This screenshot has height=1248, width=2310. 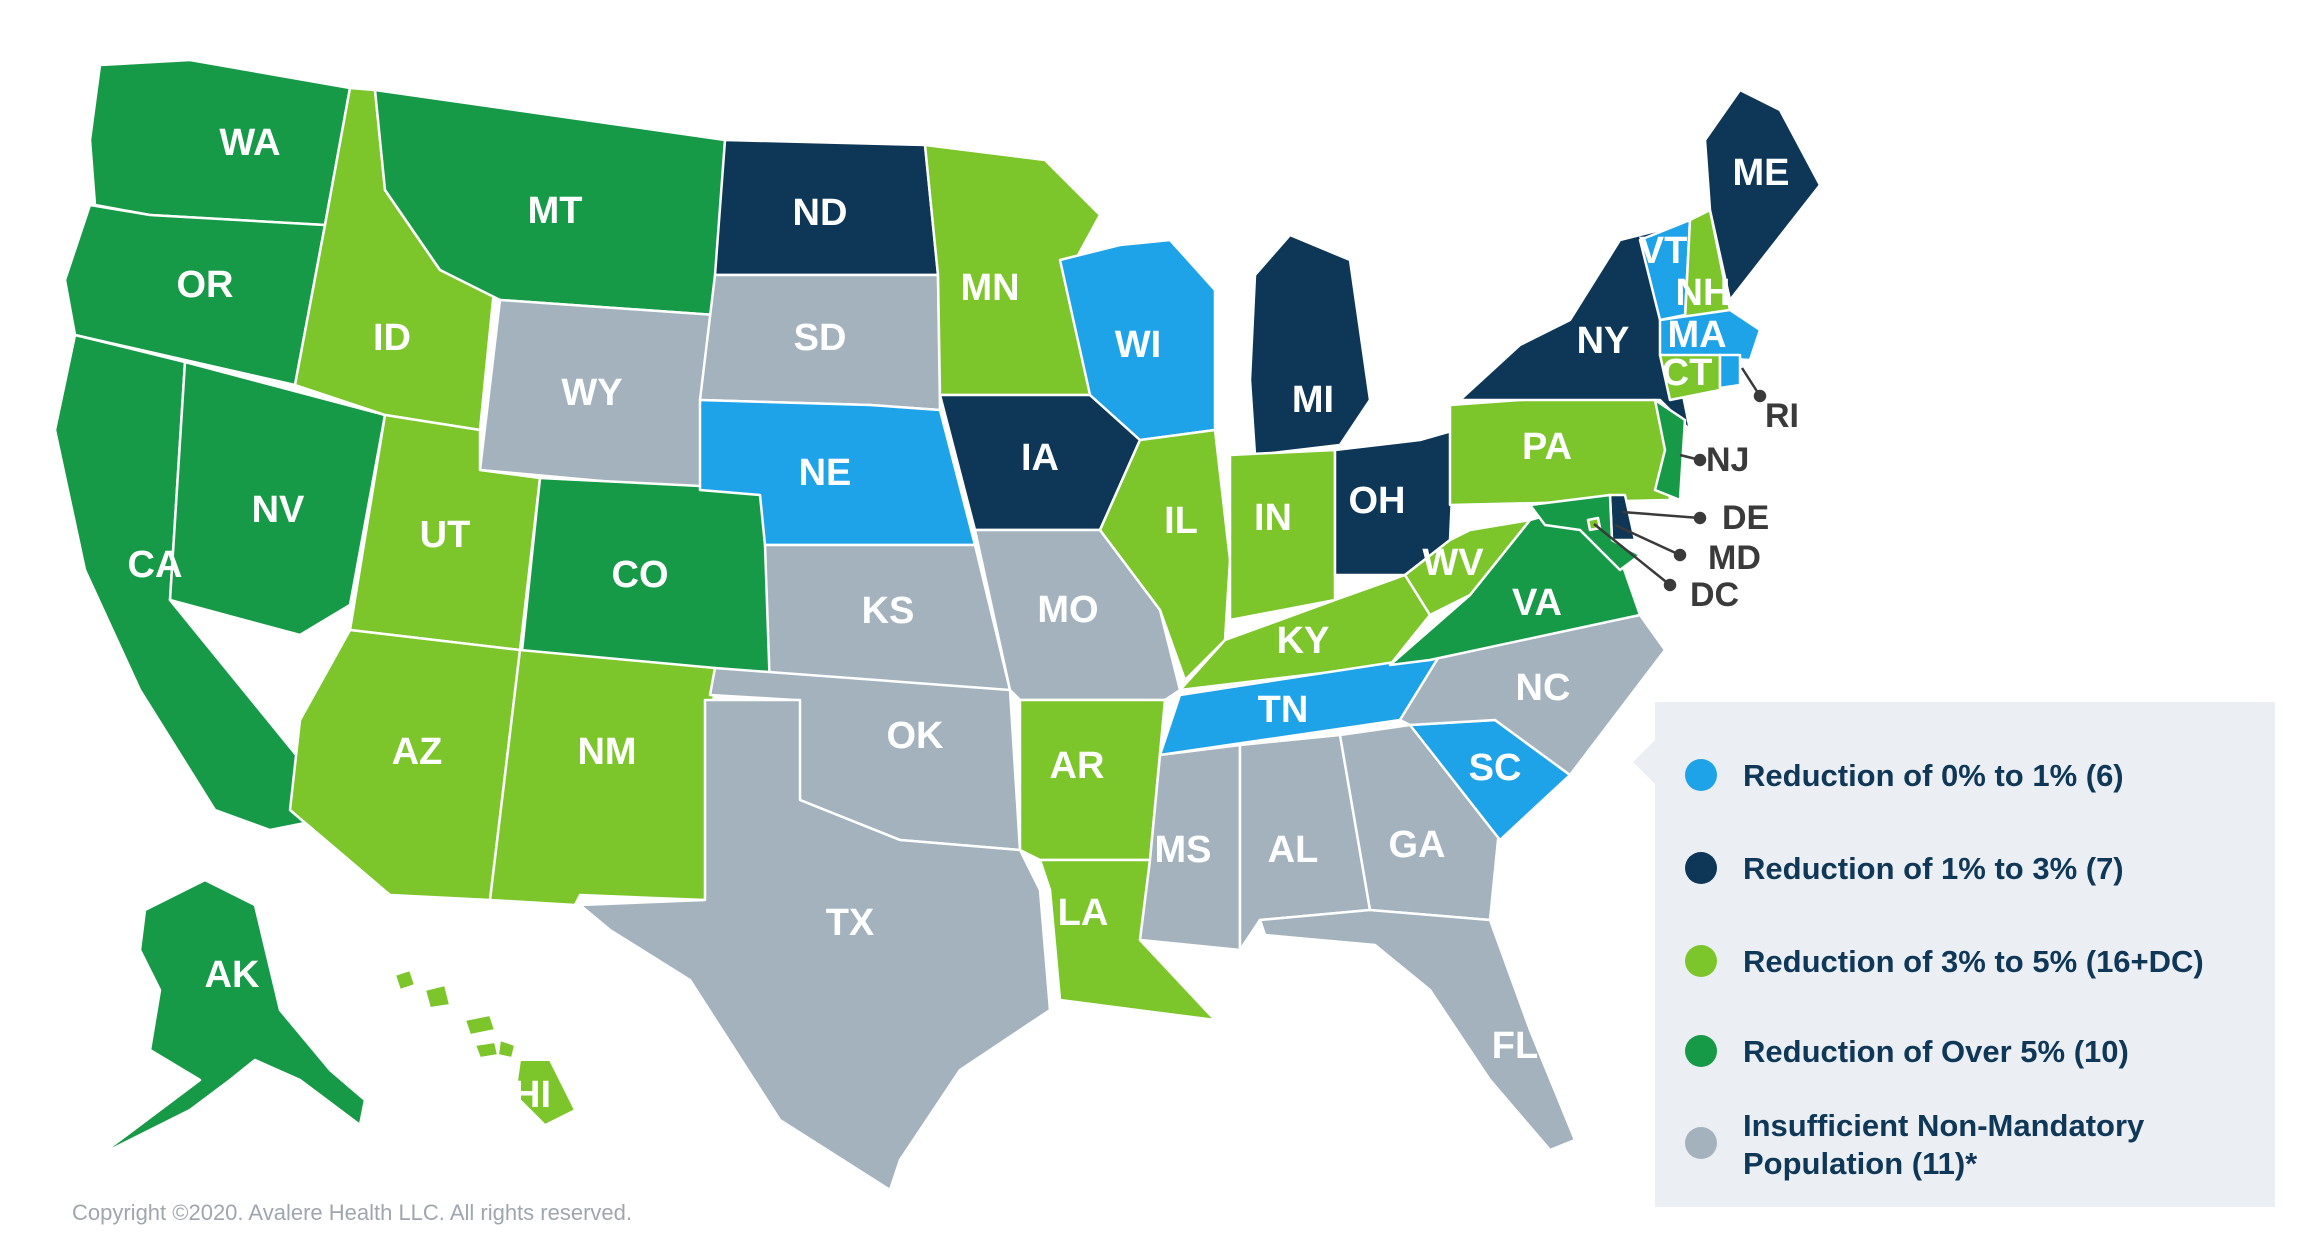 What do you see at coordinates (392, 338) in the screenshot?
I see `state-label-ID: ID` at bounding box center [392, 338].